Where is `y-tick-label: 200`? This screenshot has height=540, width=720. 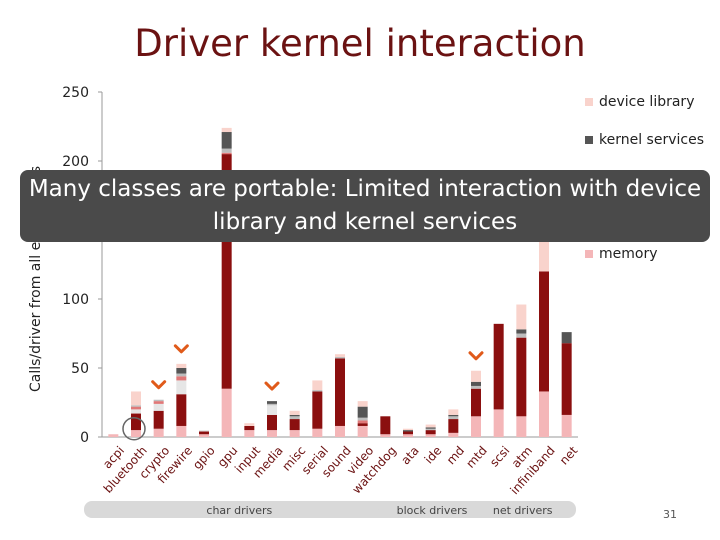
y-tick-label: 200 is located at coordinates (75, 162).